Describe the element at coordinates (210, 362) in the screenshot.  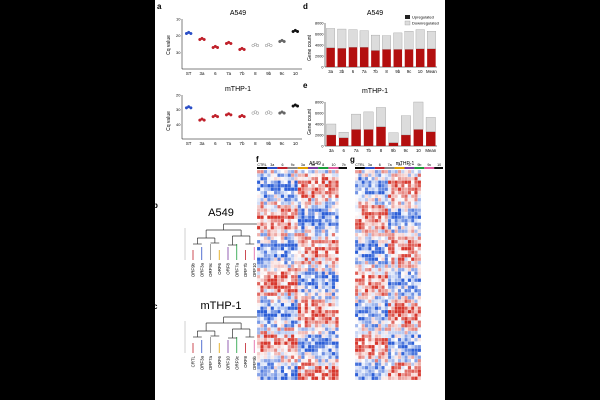
I see `c-tree-leaf-label: ORF7a` at that location.